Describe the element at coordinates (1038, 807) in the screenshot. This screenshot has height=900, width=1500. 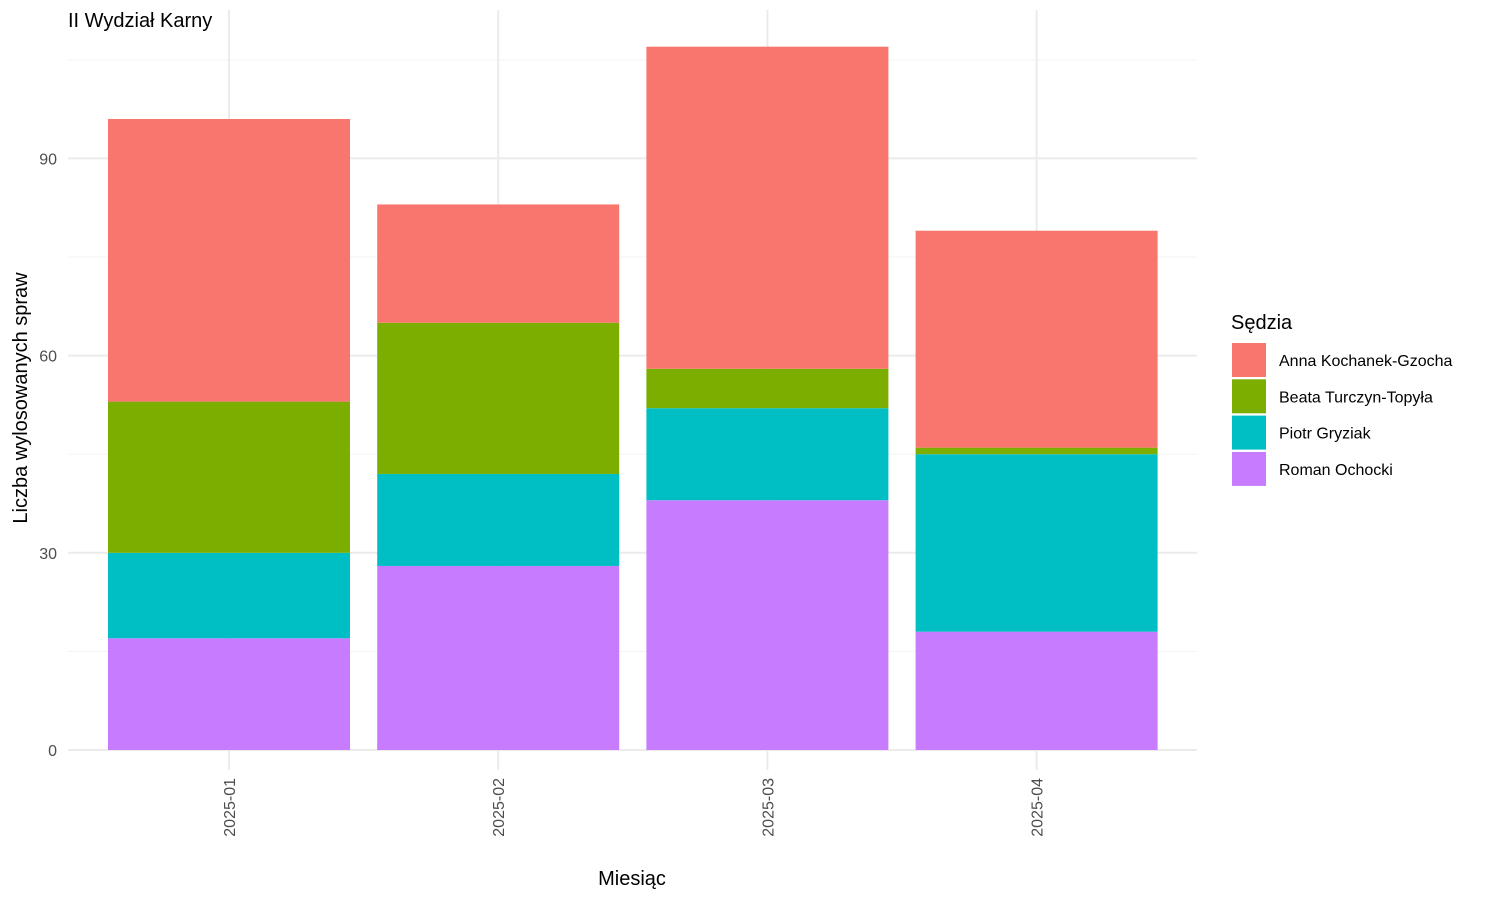
I see `x-tick-label: 2025-04` at that location.